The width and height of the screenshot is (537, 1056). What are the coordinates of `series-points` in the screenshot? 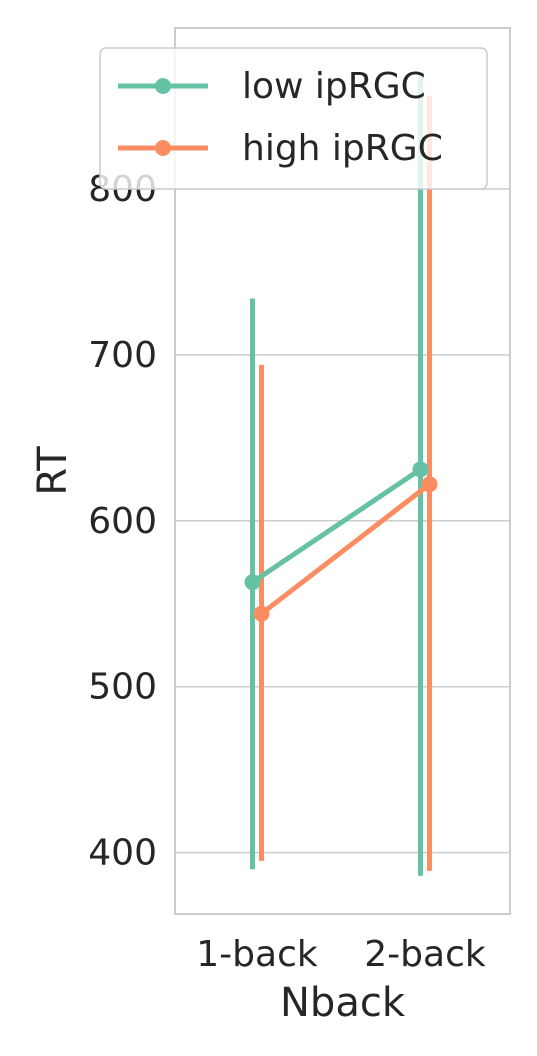 It's located at (341, 541).